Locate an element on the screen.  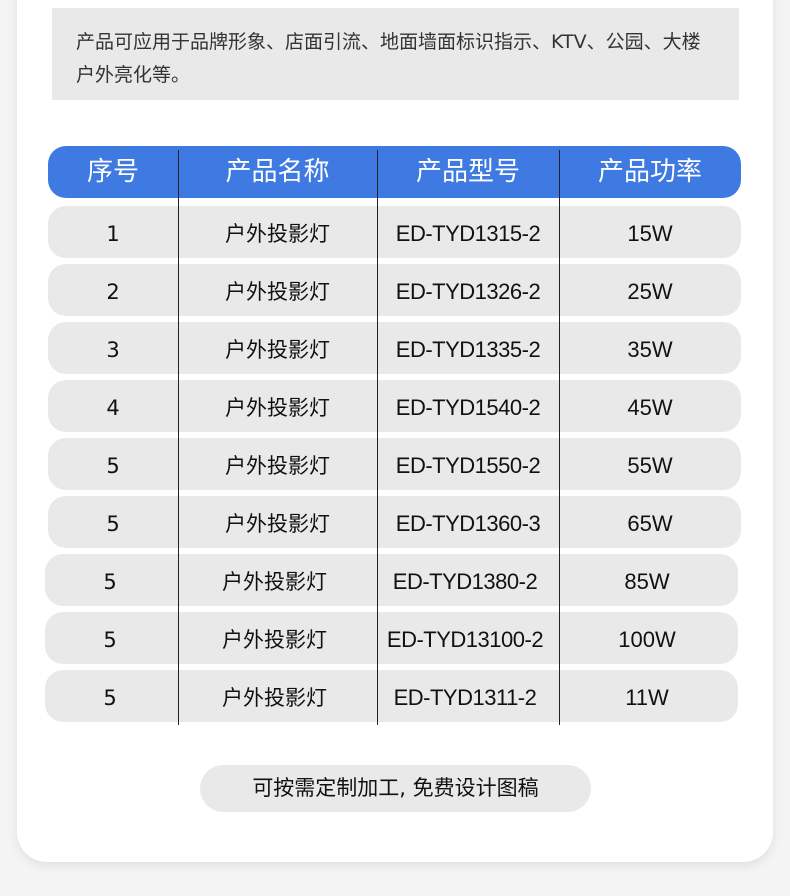
table-row: 5 户外投影灯 ED-TYD1380-2 85W is located at coordinates (391, 580).